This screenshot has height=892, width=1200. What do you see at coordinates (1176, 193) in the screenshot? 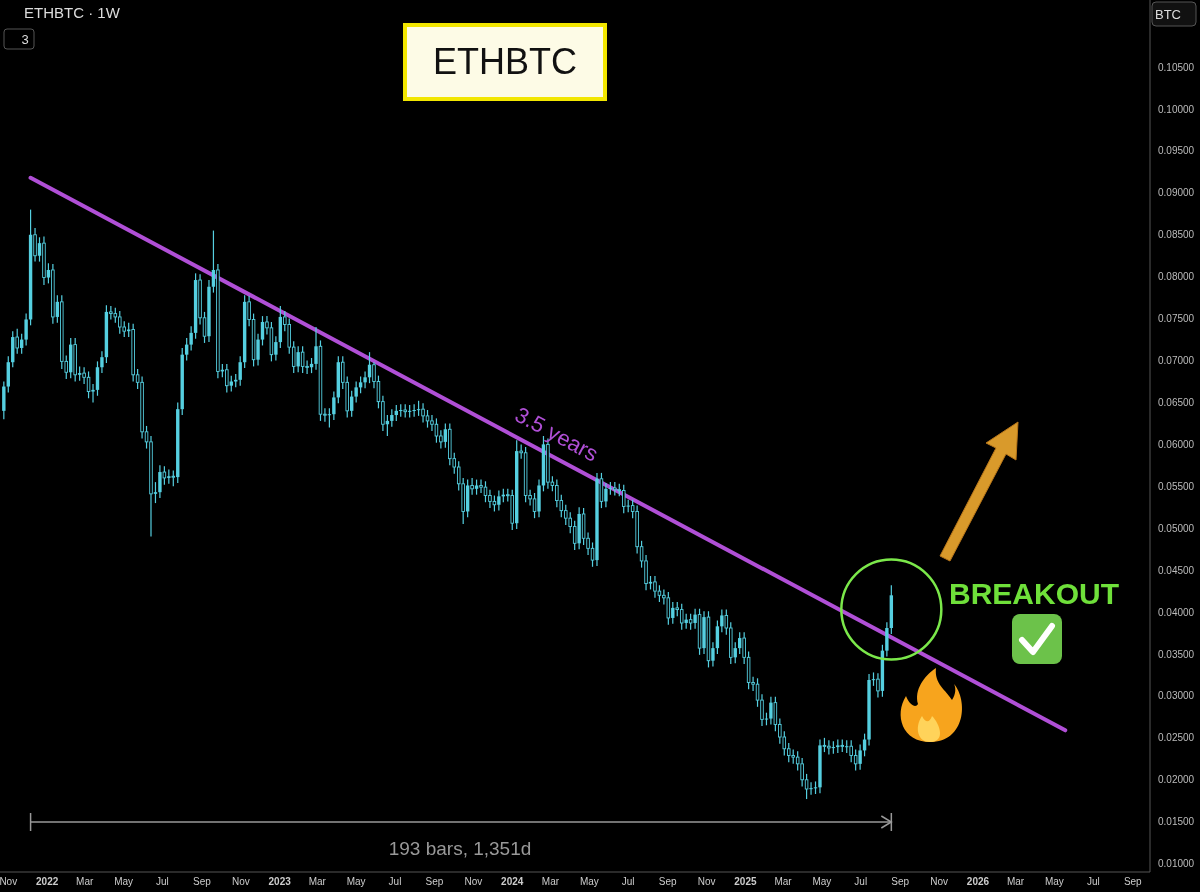
I see `y-tick-label: 0.09000` at bounding box center [1176, 193].